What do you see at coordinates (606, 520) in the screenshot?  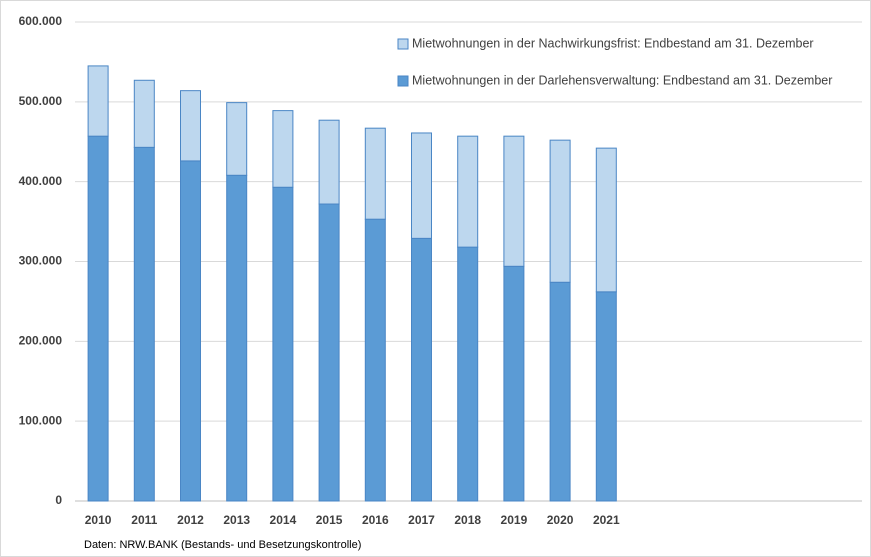 I see `x-tick-label: 2021` at bounding box center [606, 520].